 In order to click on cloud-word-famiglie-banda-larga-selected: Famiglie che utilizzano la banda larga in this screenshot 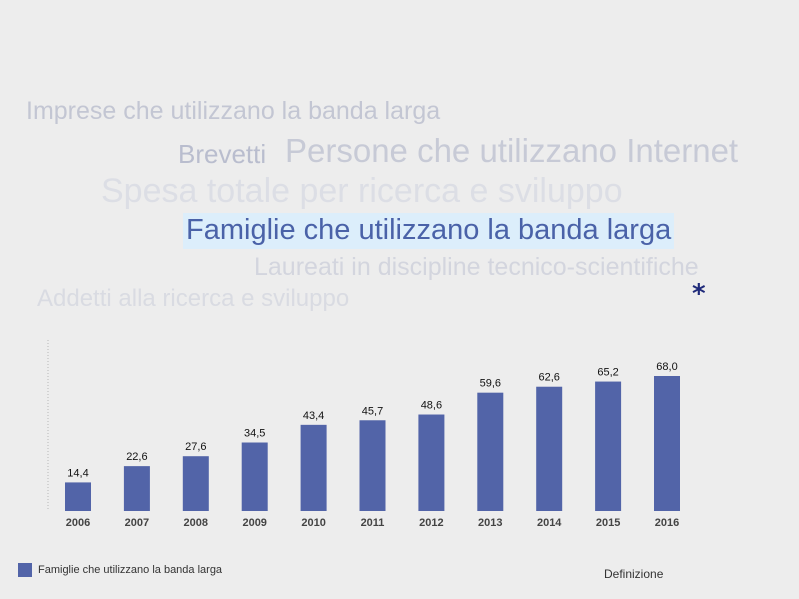, I will do `click(429, 231)`.